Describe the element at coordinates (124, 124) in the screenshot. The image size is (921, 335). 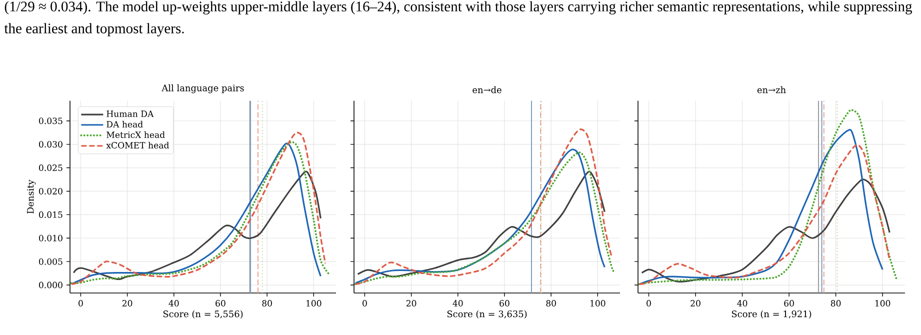
I see `legend-label: DA head` at that location.